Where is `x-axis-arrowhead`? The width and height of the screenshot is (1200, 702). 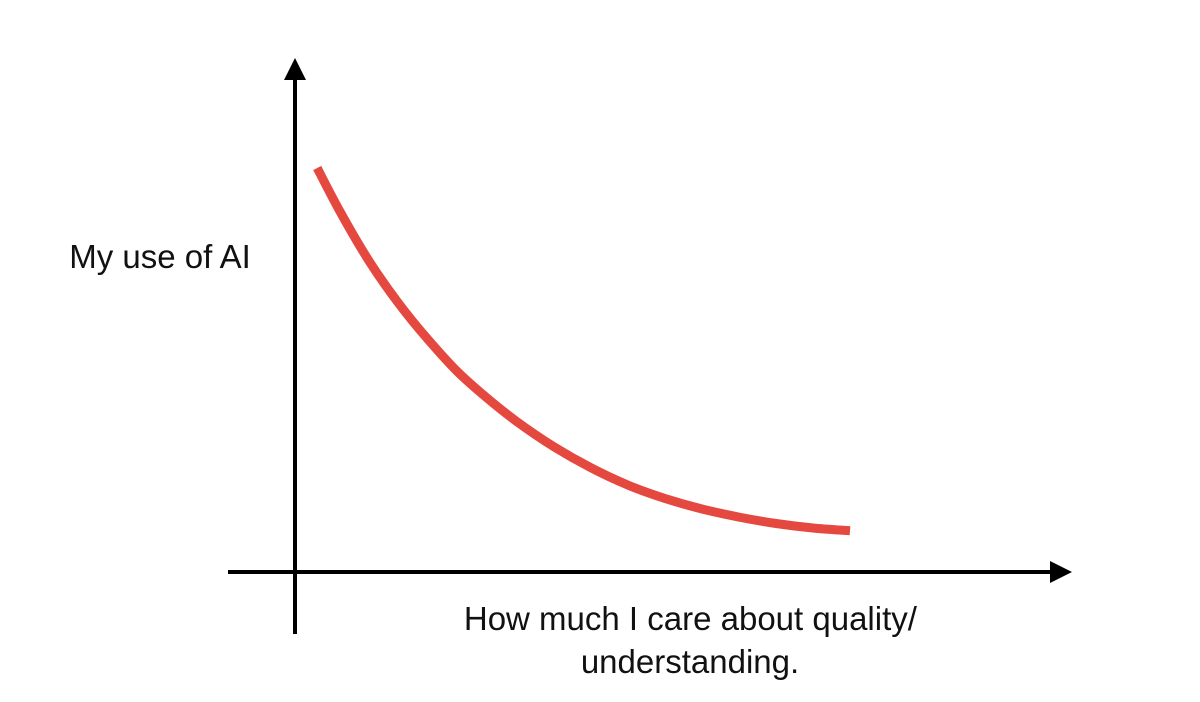 x-axis-arrowhead is located at coordinates (1061, 572).